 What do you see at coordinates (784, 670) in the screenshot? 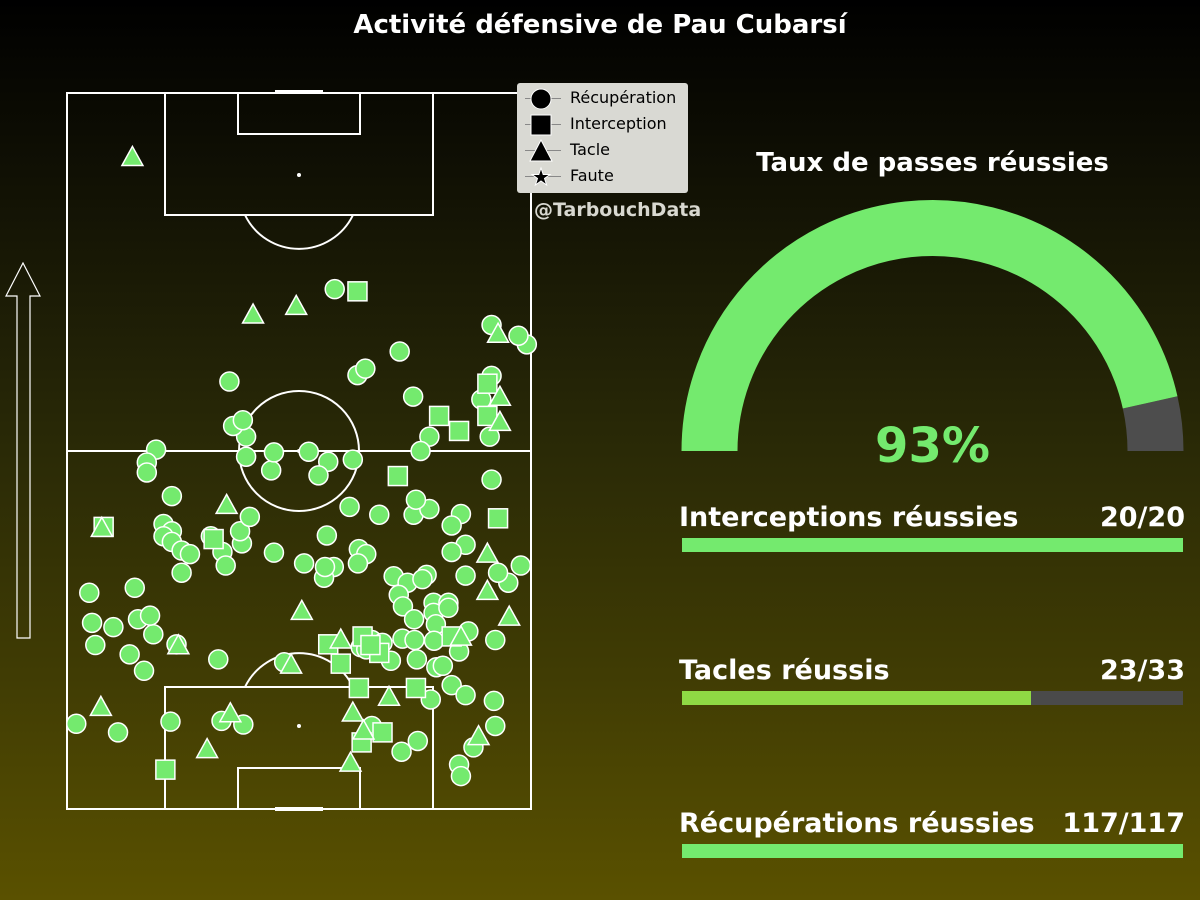
I see `stat-name: Tacles réussis` at bounding box center [784, 670].